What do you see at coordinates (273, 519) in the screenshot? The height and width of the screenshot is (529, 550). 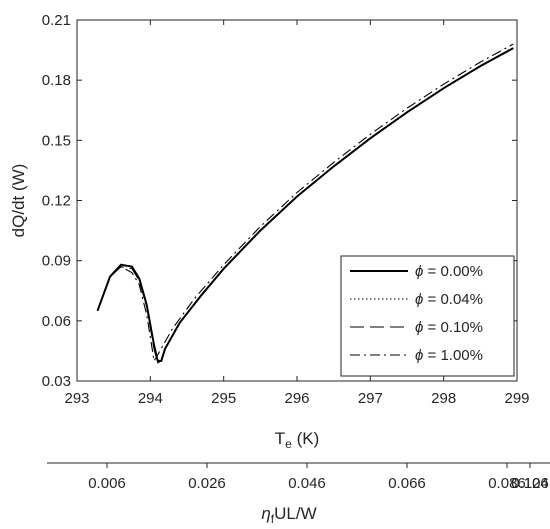 I see `secondary-axis-title-sub: f` at bounding box center [273, 519].